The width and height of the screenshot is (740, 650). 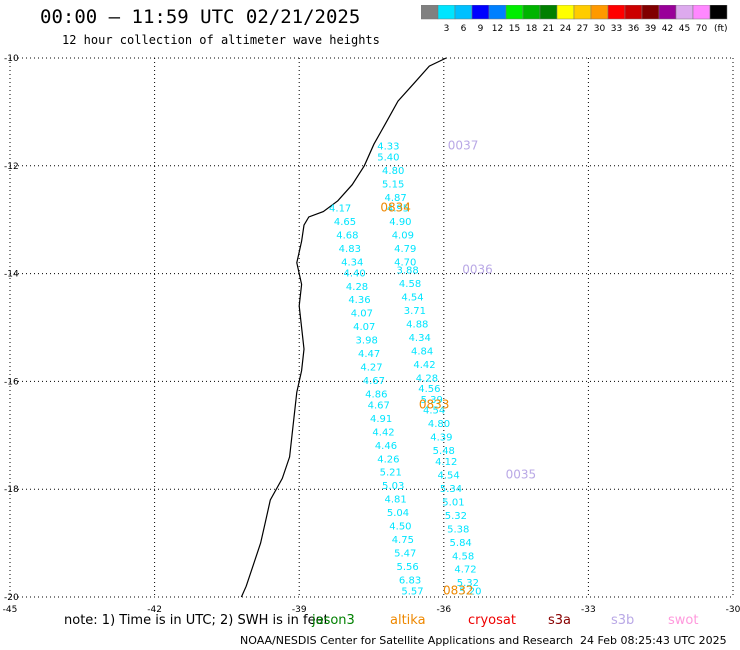 I want to click on track-id-label: 0035, so click(x=521, y=474).